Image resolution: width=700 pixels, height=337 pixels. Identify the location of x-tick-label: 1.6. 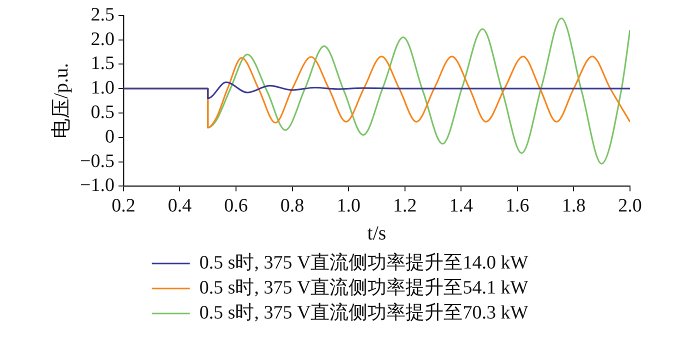
(518, 206).